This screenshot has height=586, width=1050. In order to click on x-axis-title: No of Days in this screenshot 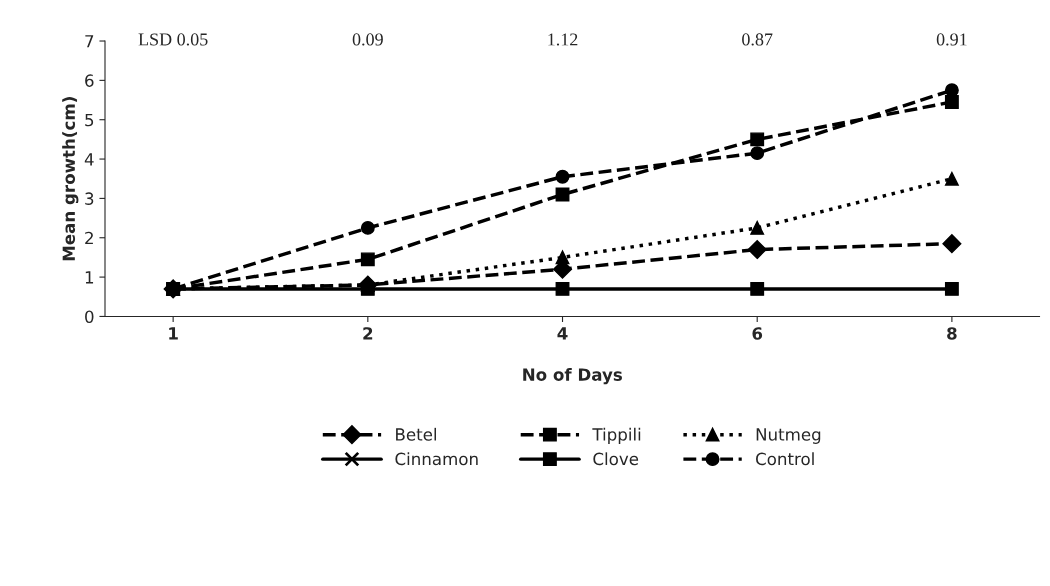, I will do `click(572, 376)`.